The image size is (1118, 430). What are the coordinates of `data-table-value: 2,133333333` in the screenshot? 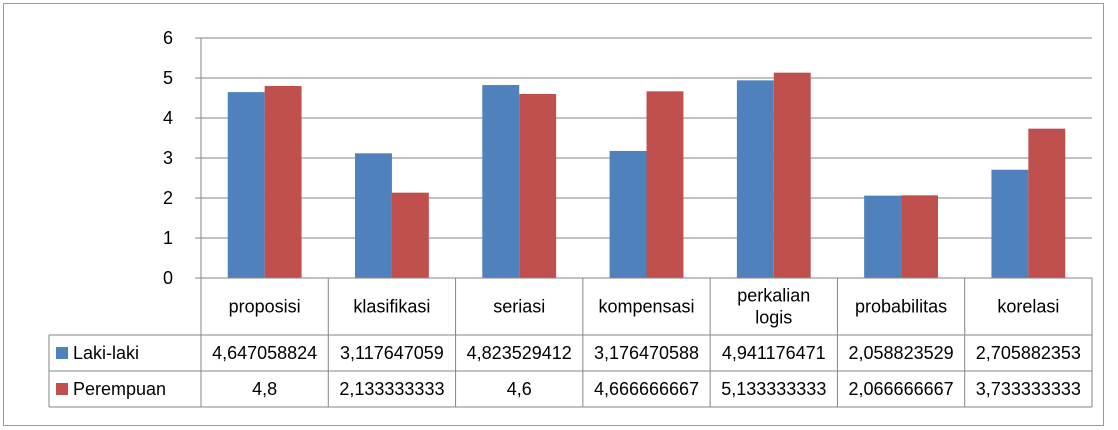 It's located at (391, 389).